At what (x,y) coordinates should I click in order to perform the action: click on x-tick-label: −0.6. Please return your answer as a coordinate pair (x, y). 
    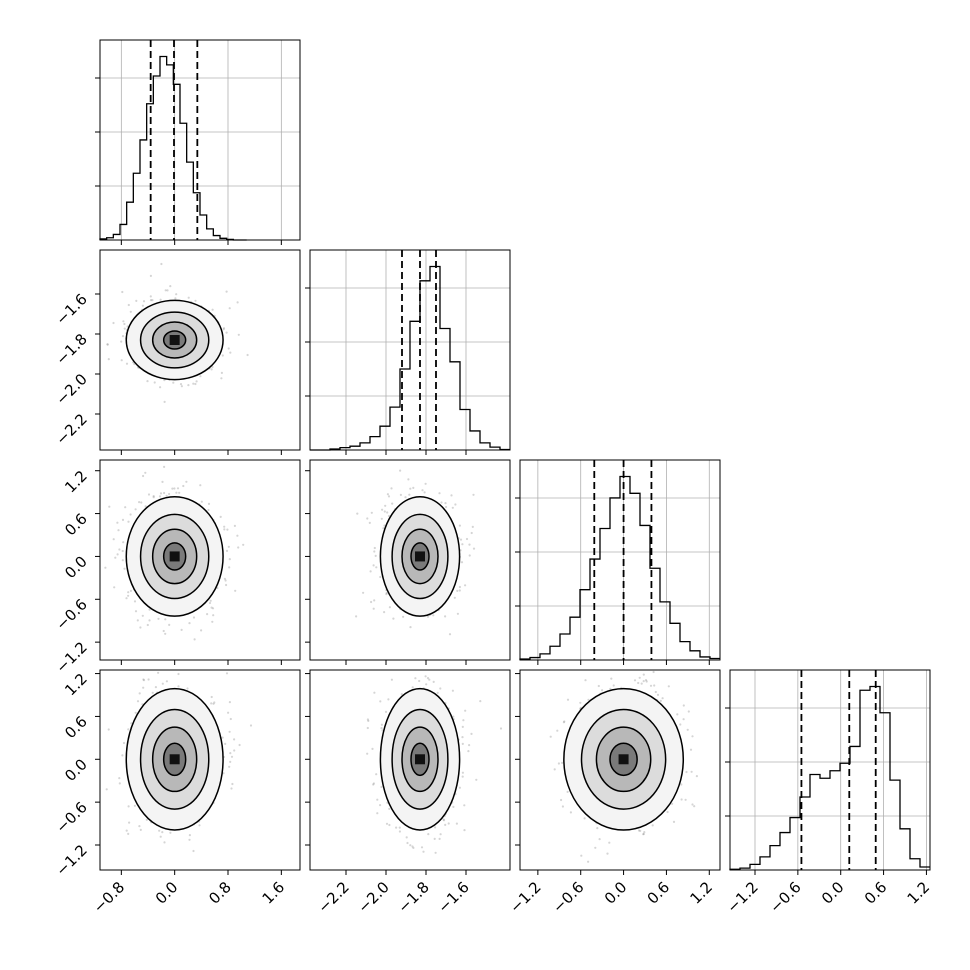
    Looking at the image, I should click on (785, 897).